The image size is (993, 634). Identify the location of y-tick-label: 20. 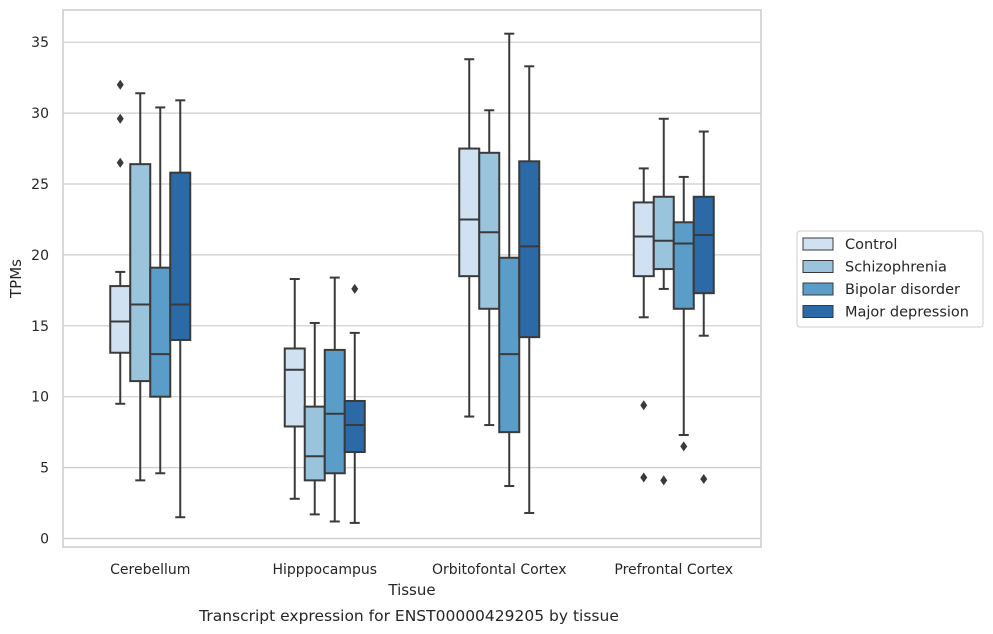
(40, 256).